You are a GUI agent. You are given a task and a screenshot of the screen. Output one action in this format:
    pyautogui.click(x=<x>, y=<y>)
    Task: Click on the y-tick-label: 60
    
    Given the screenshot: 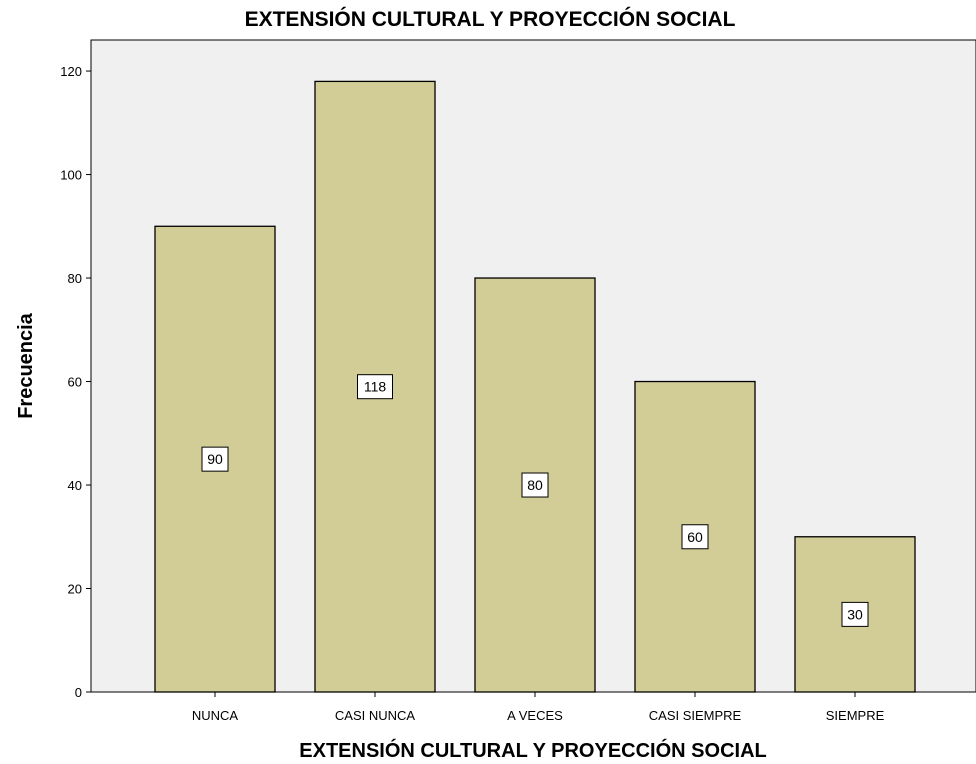 What is the action you would take?
    pyautogui.click(x=75, y=382)
    